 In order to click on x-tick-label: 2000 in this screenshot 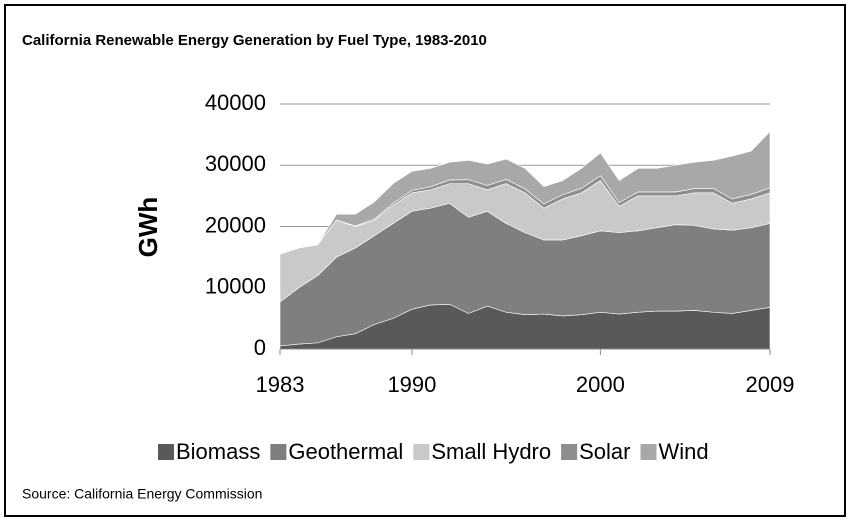, I will do `click(600, 384)`.